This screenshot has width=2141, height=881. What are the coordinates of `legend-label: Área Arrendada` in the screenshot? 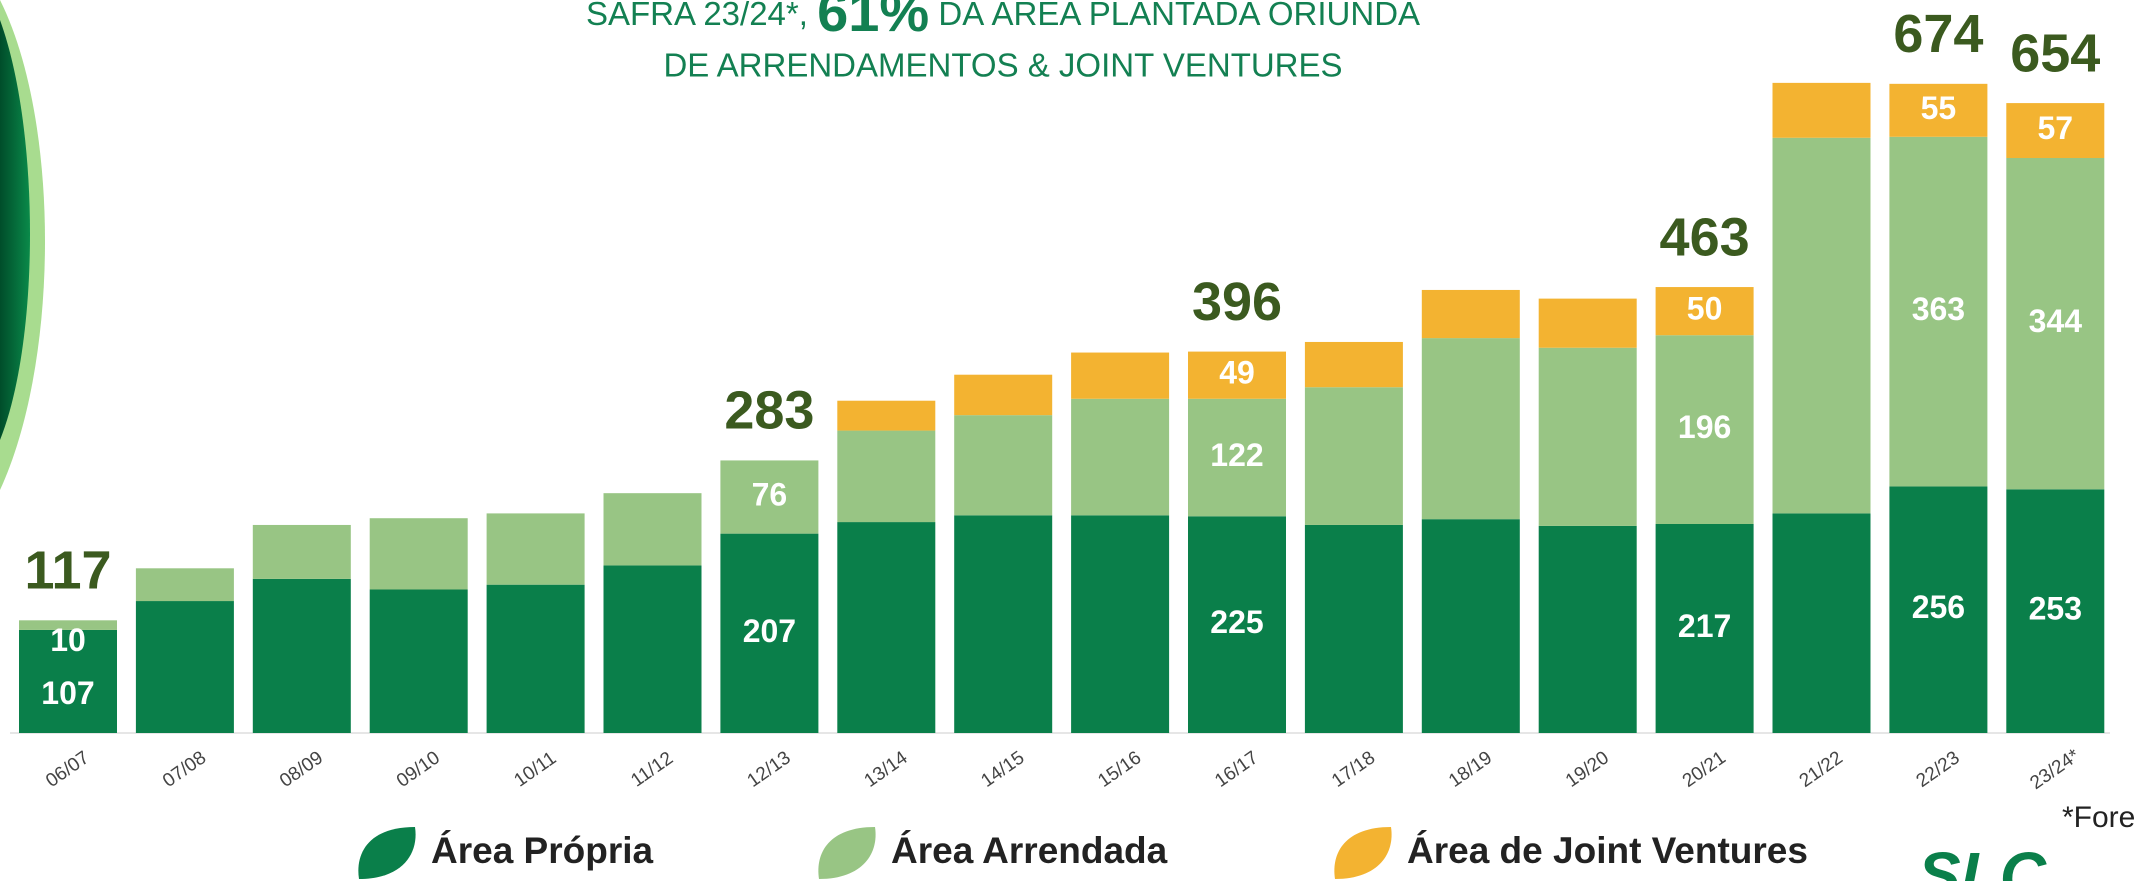 It's located at (1029, 850).